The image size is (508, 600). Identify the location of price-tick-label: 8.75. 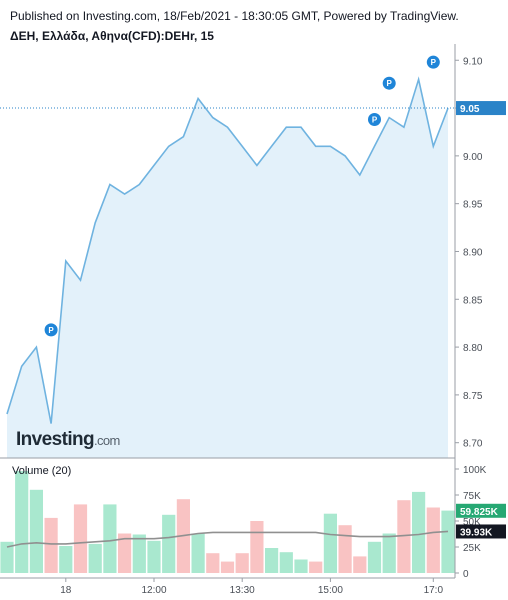
(473, 396).